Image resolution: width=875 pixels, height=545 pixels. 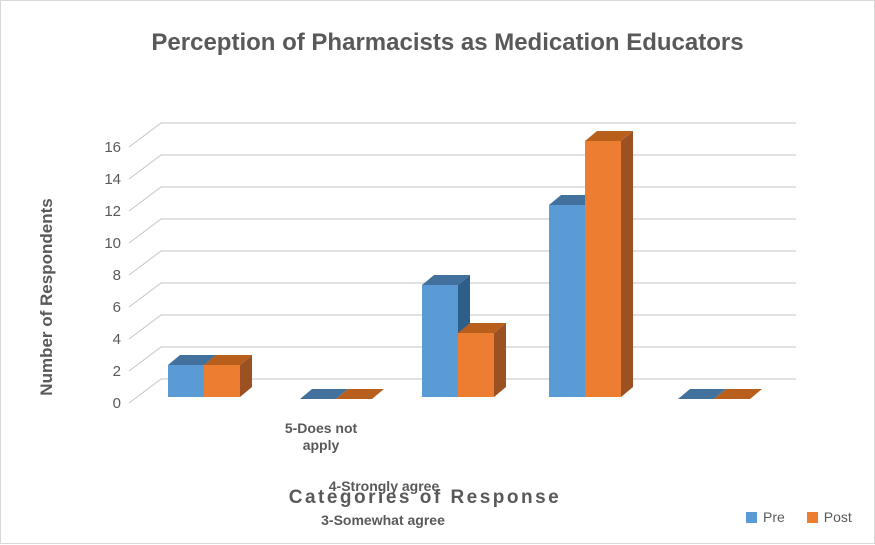 I want to click on post-series-swatch-icon, so click(x=812, y=517).